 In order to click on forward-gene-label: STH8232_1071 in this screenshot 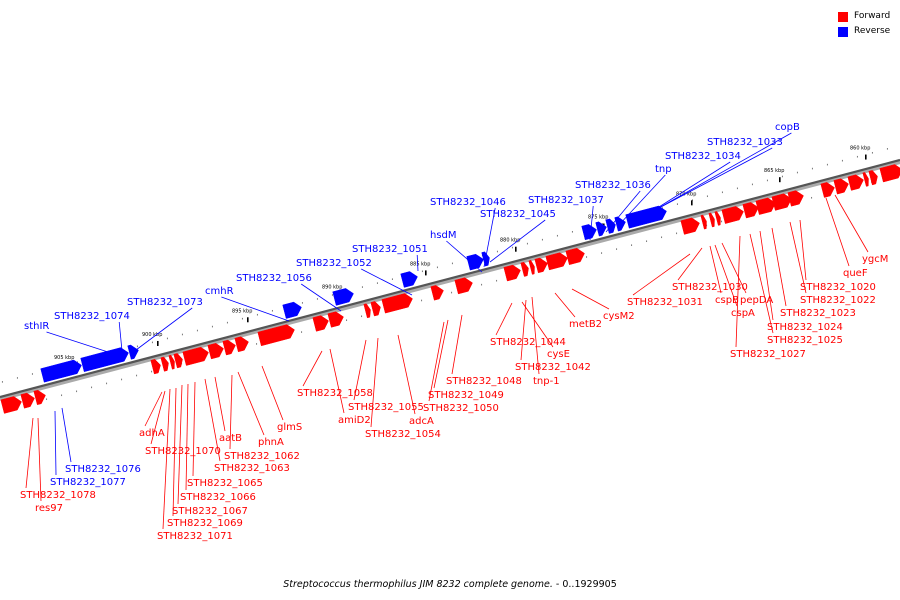, I will do `click(195, 536)`.